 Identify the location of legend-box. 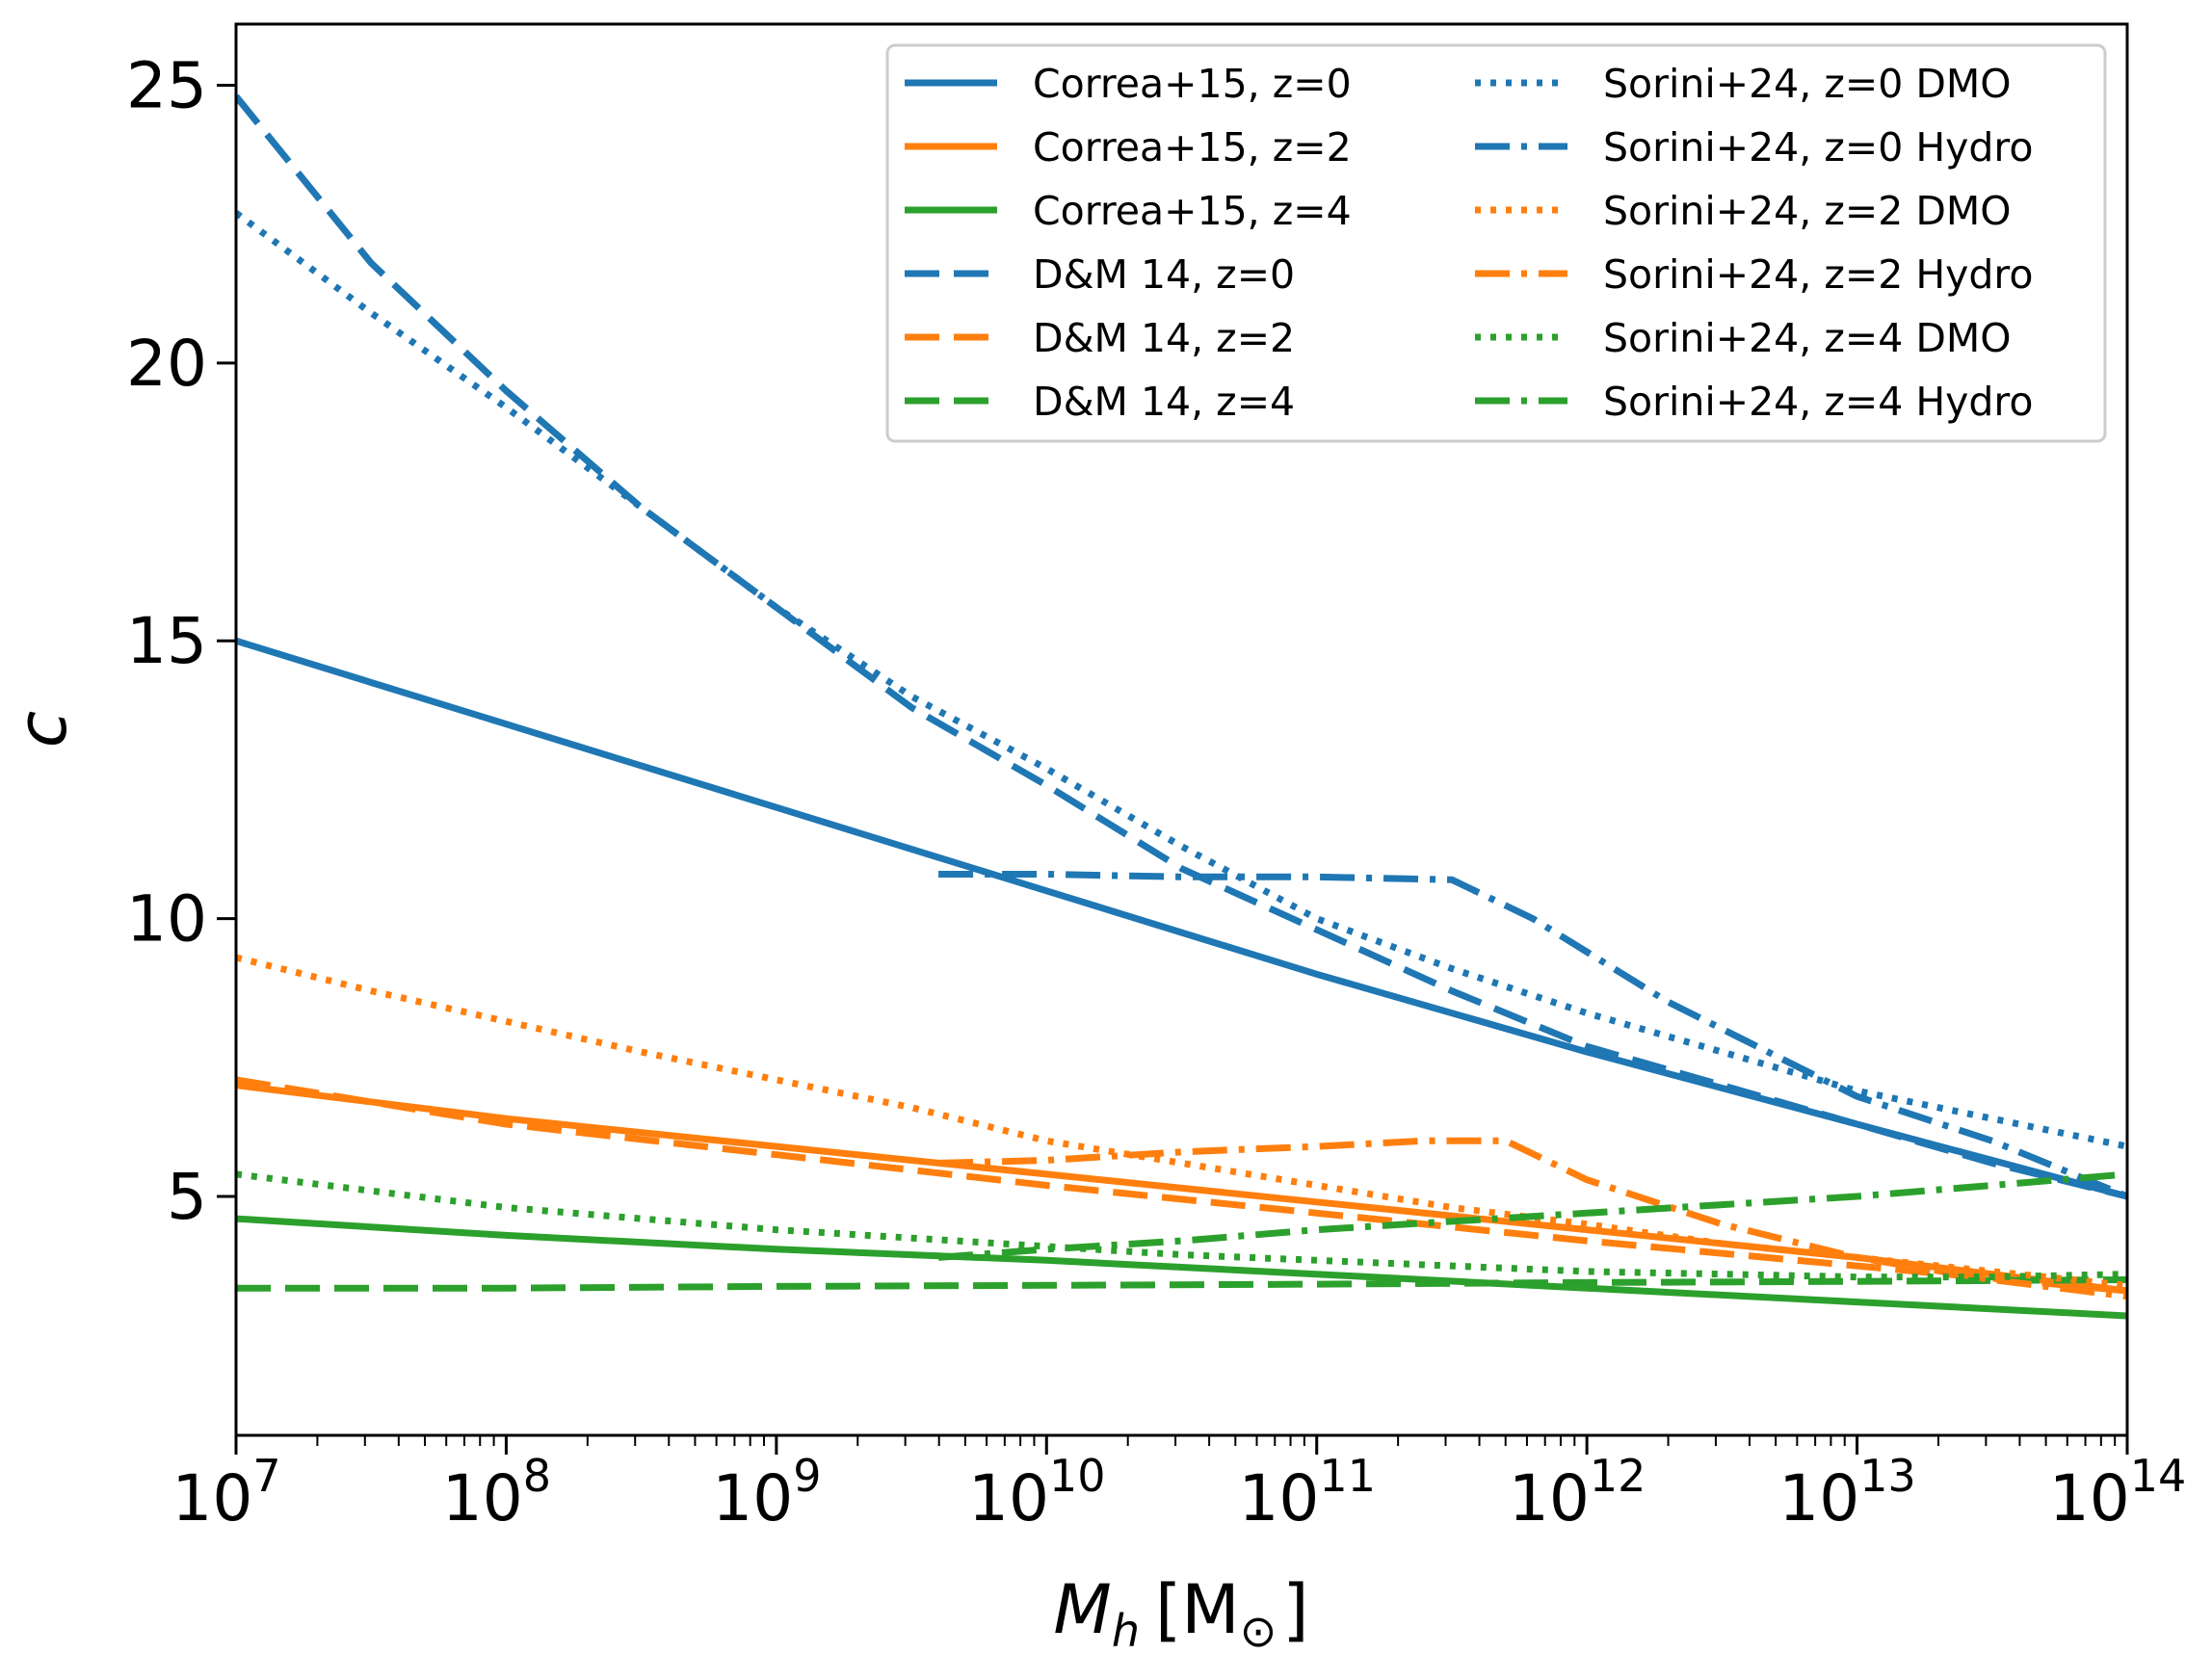
(1496, 243).